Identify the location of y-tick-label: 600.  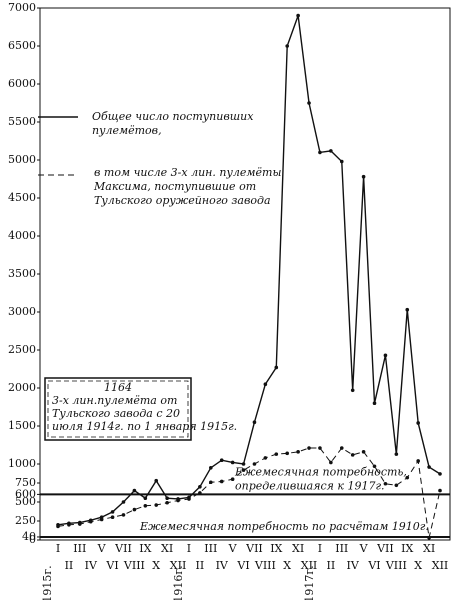
(25, 493).